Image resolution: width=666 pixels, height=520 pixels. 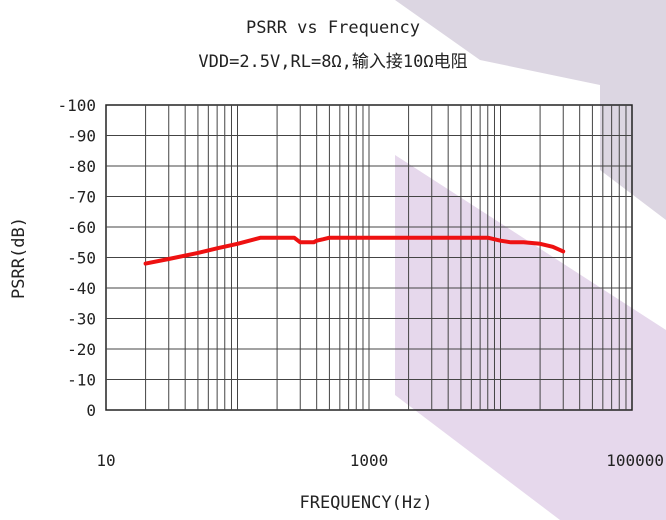 I want to click on y-tick-label: -30, so click(x=81, y=319).